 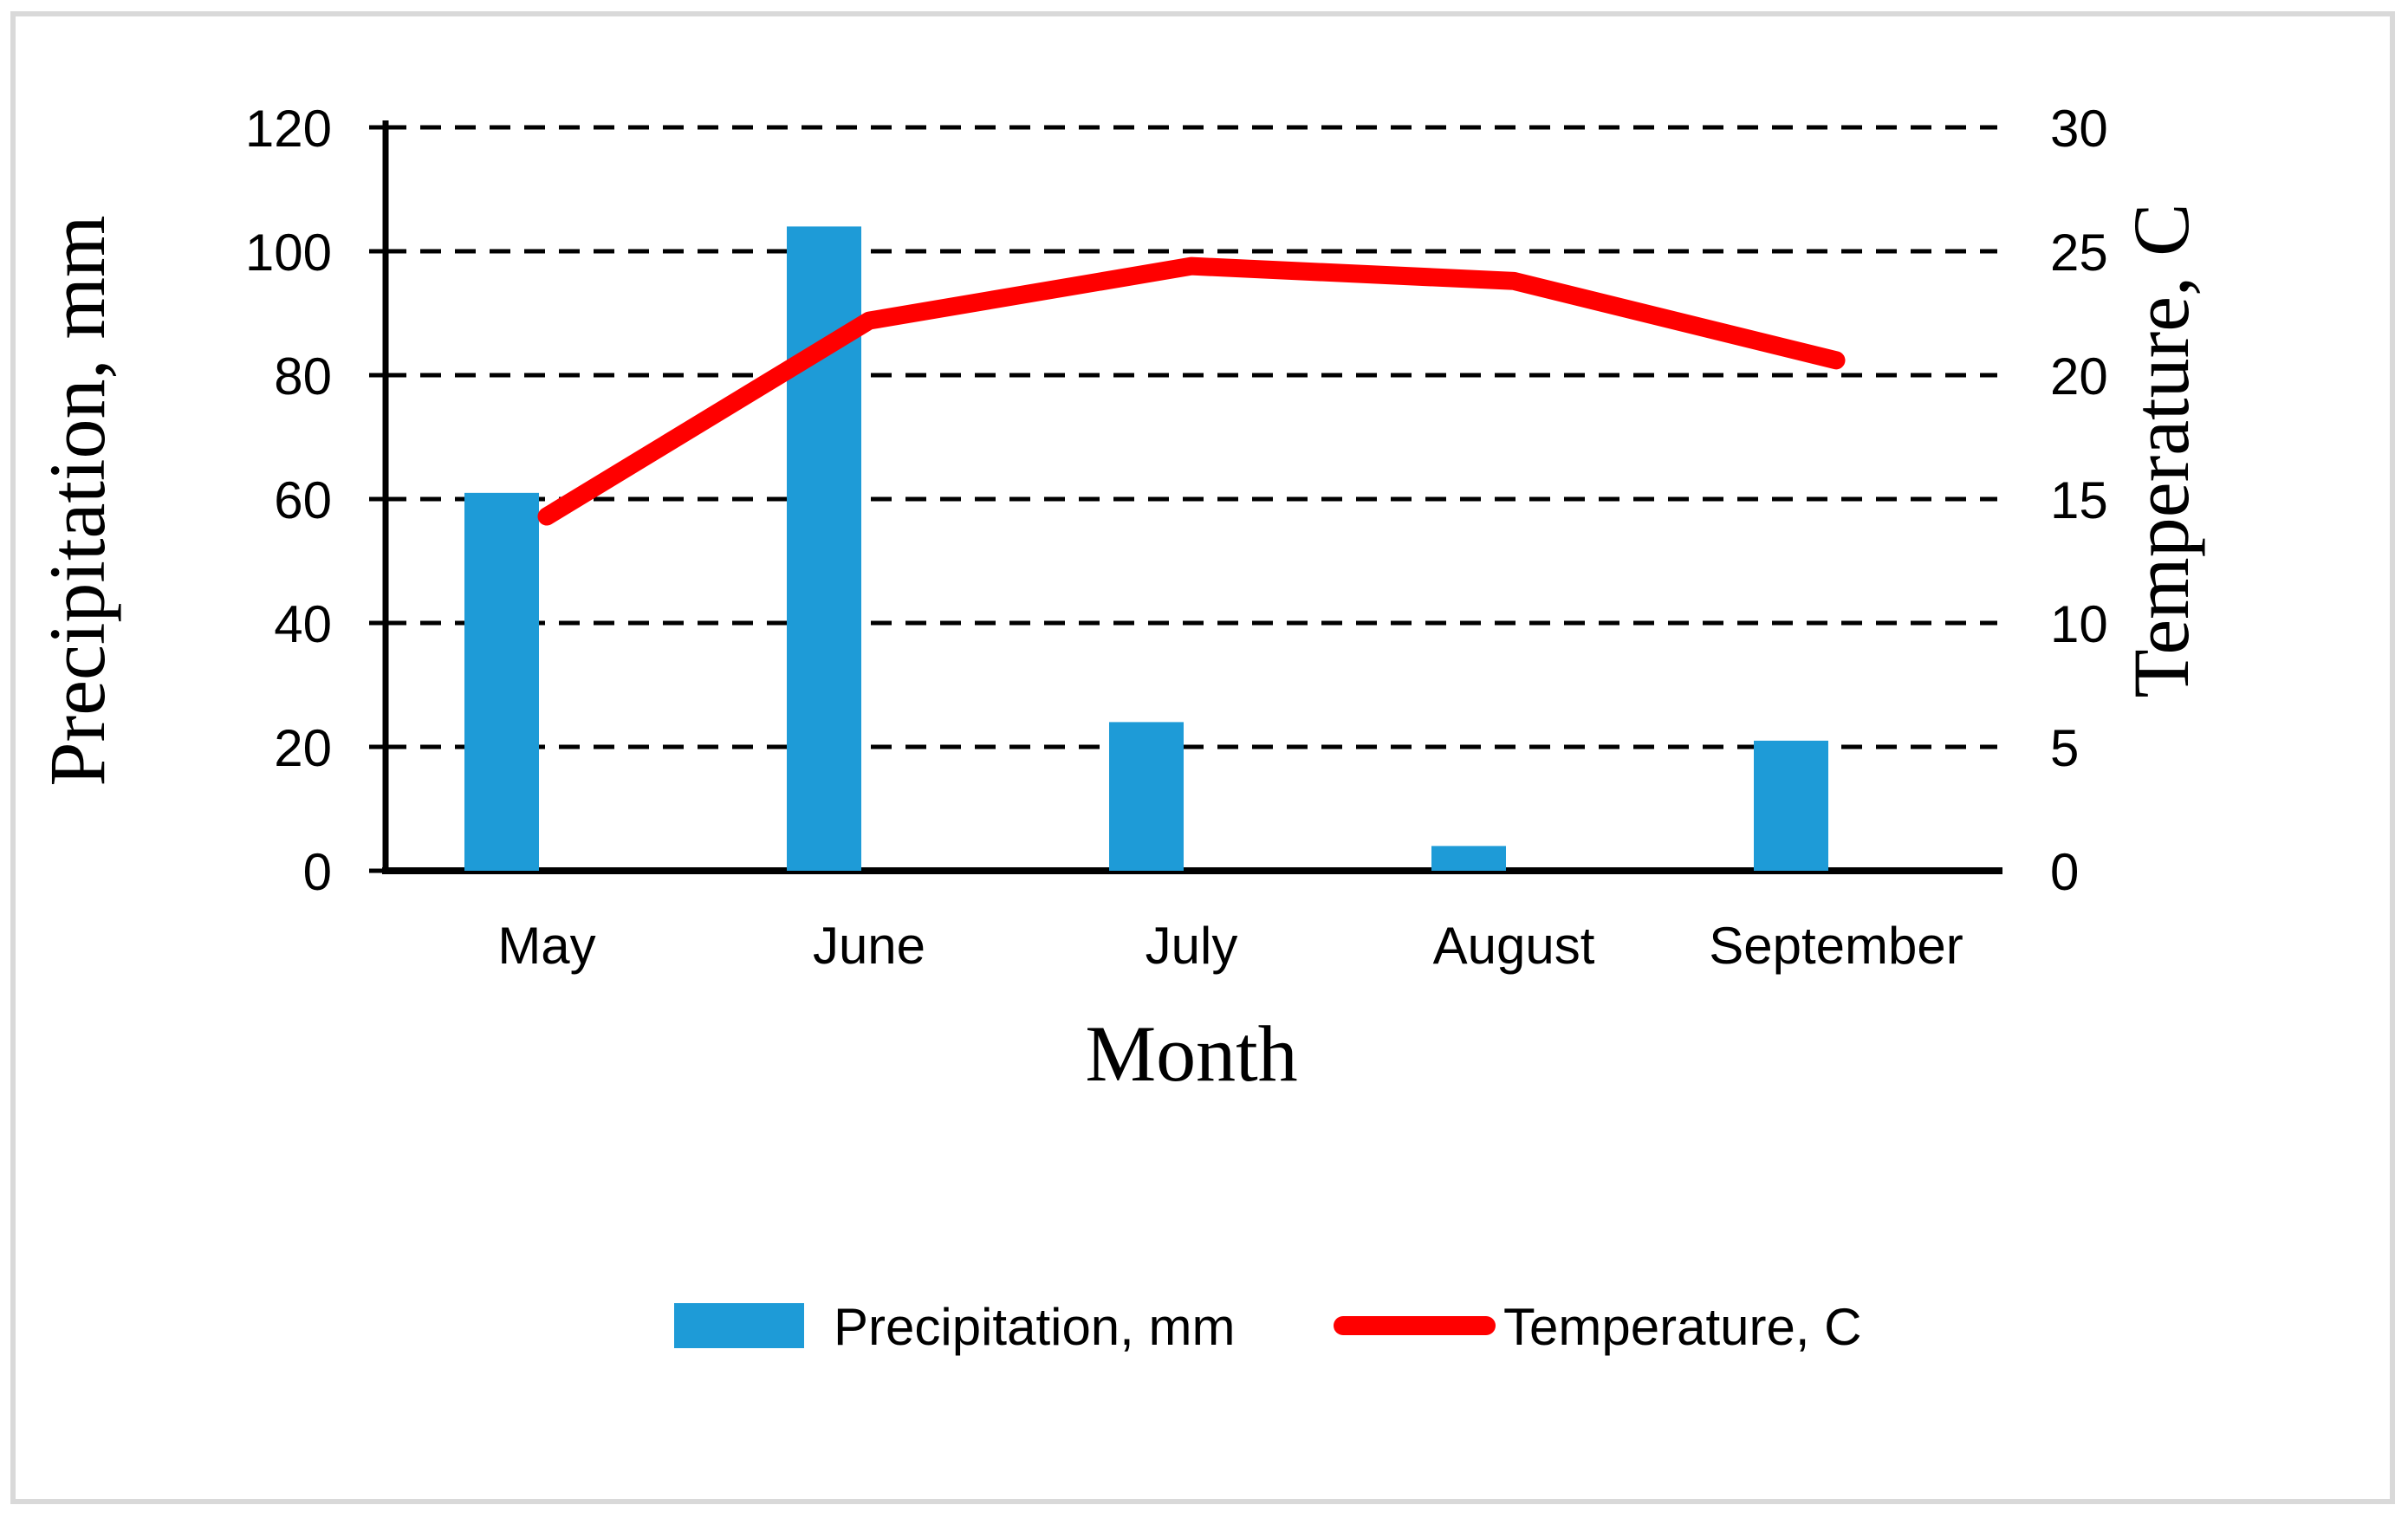 I want to click on left-tick-label: 120, so click(x=288, y=129).